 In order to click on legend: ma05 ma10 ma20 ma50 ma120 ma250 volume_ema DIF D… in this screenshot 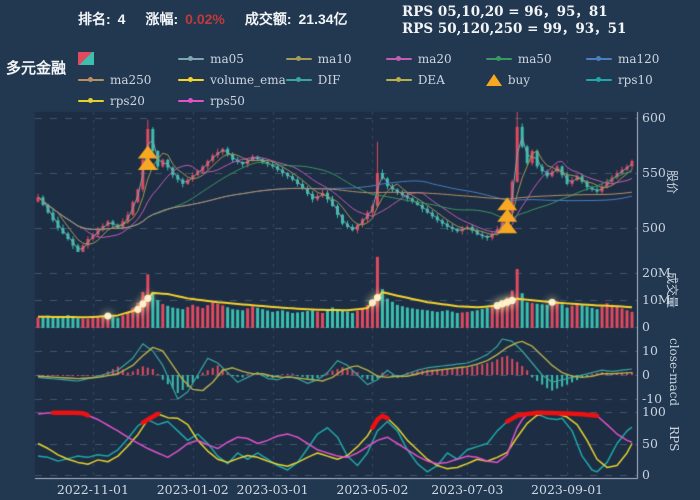, I will do `click(382, 79)`.